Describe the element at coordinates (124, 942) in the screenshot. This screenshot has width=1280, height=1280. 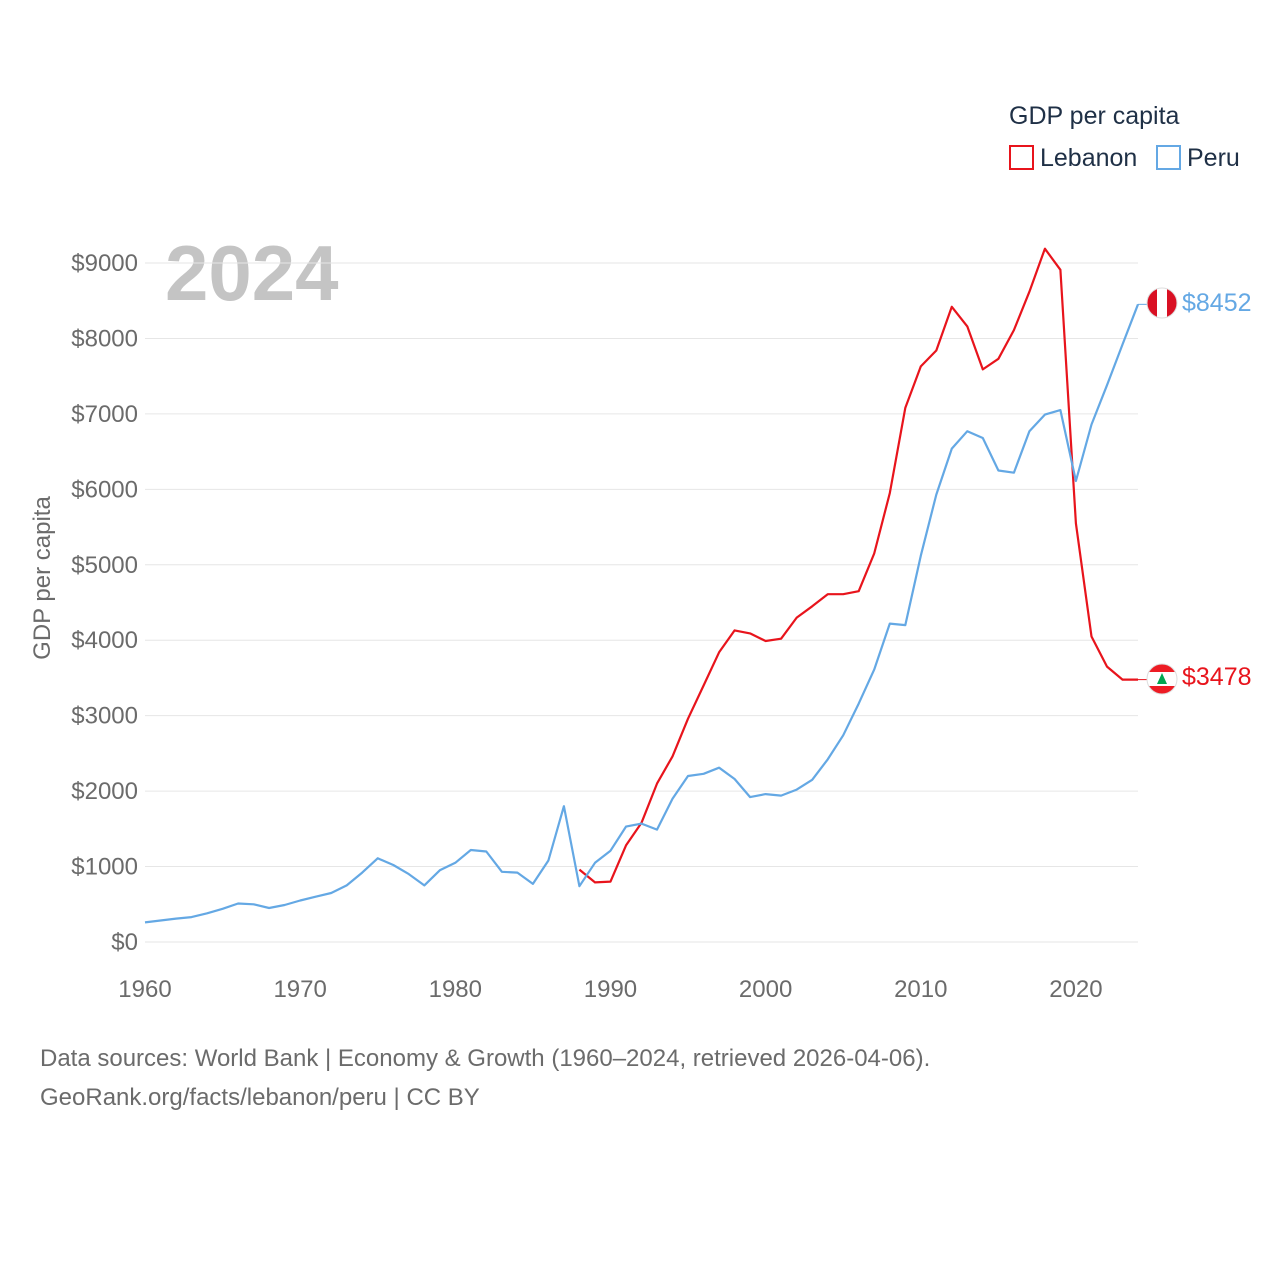
I see `y-tick-label: $0` at that location.